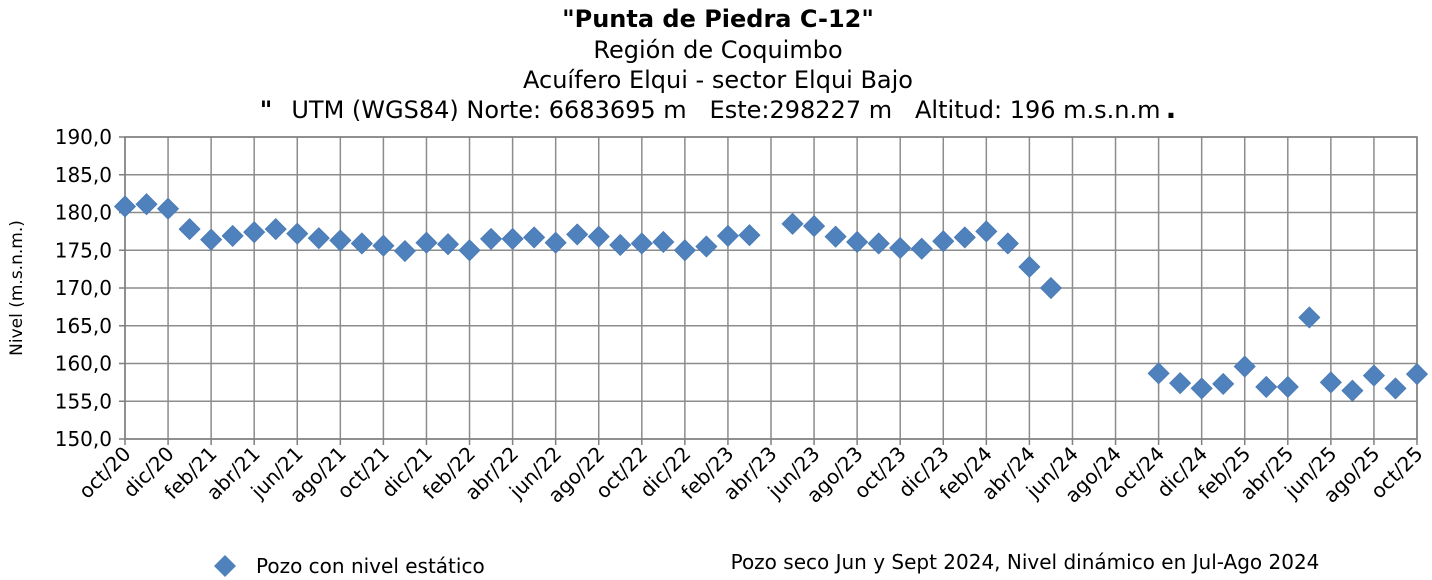 This screenshot has height=580, width=1432. I want to click on legend-label: Pozo con nivel estático, so click(370, 566).